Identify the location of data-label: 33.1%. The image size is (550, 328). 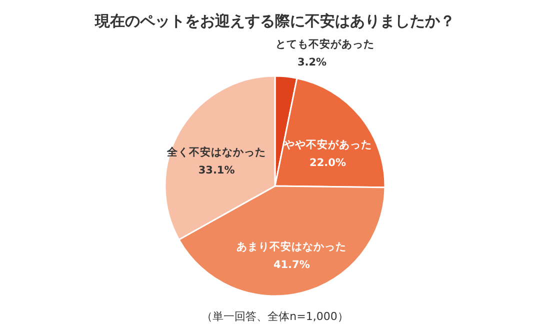
(217, 170).